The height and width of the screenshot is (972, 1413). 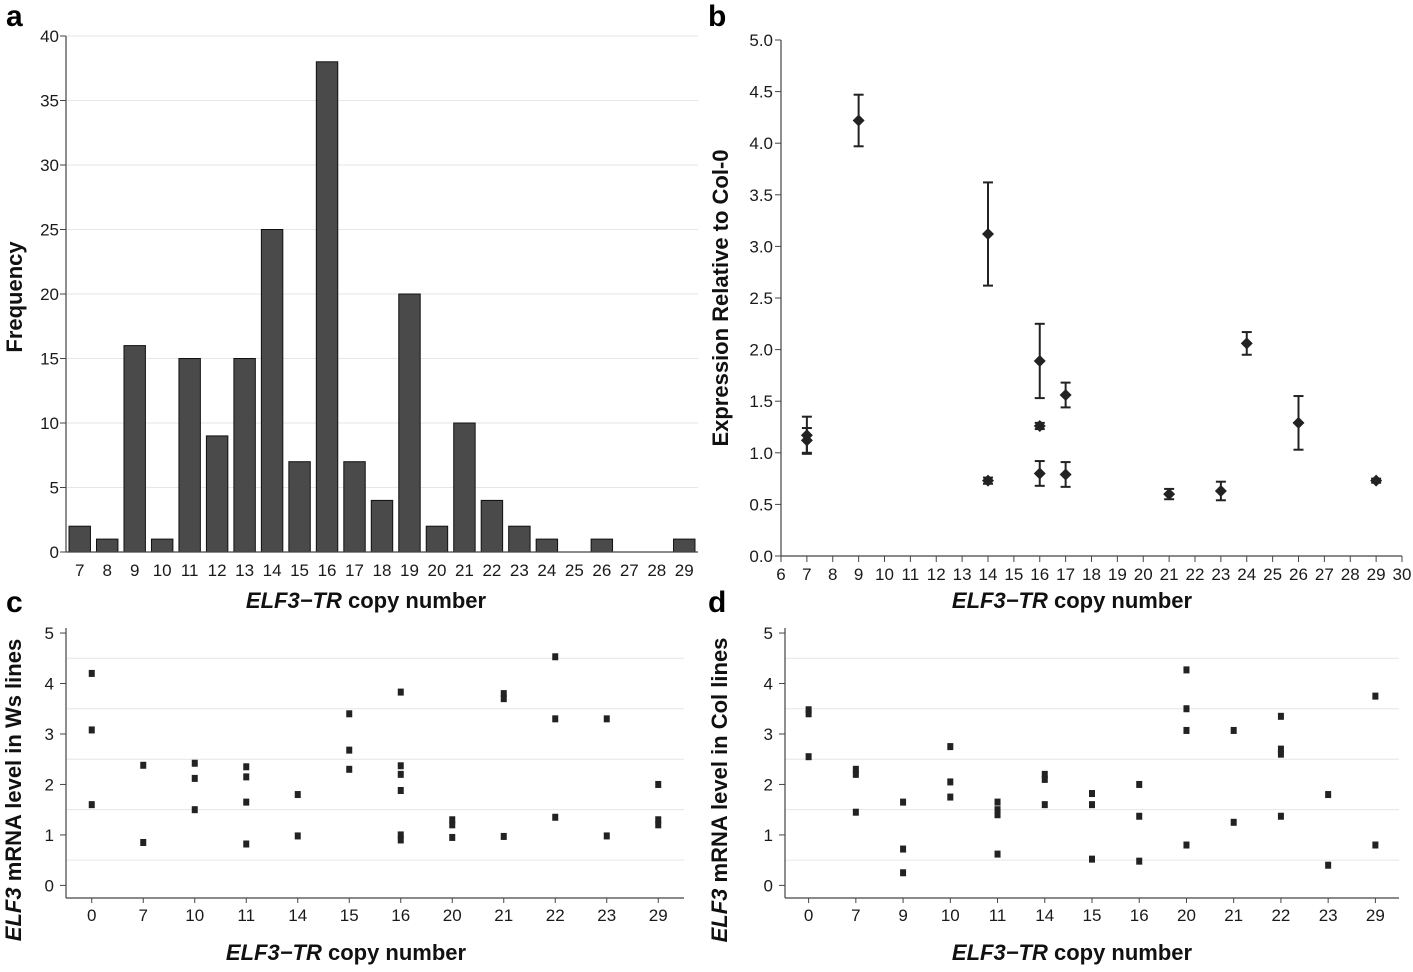 What do you see at coordinates (765, 298) in the screenshot?
I see `panel-b-y-ticks: 0.0 0.5 1.0 1.5 2.0 2.5 3.0 3.5 4.0 4.5 5.0` at bounding box center [765, 298].